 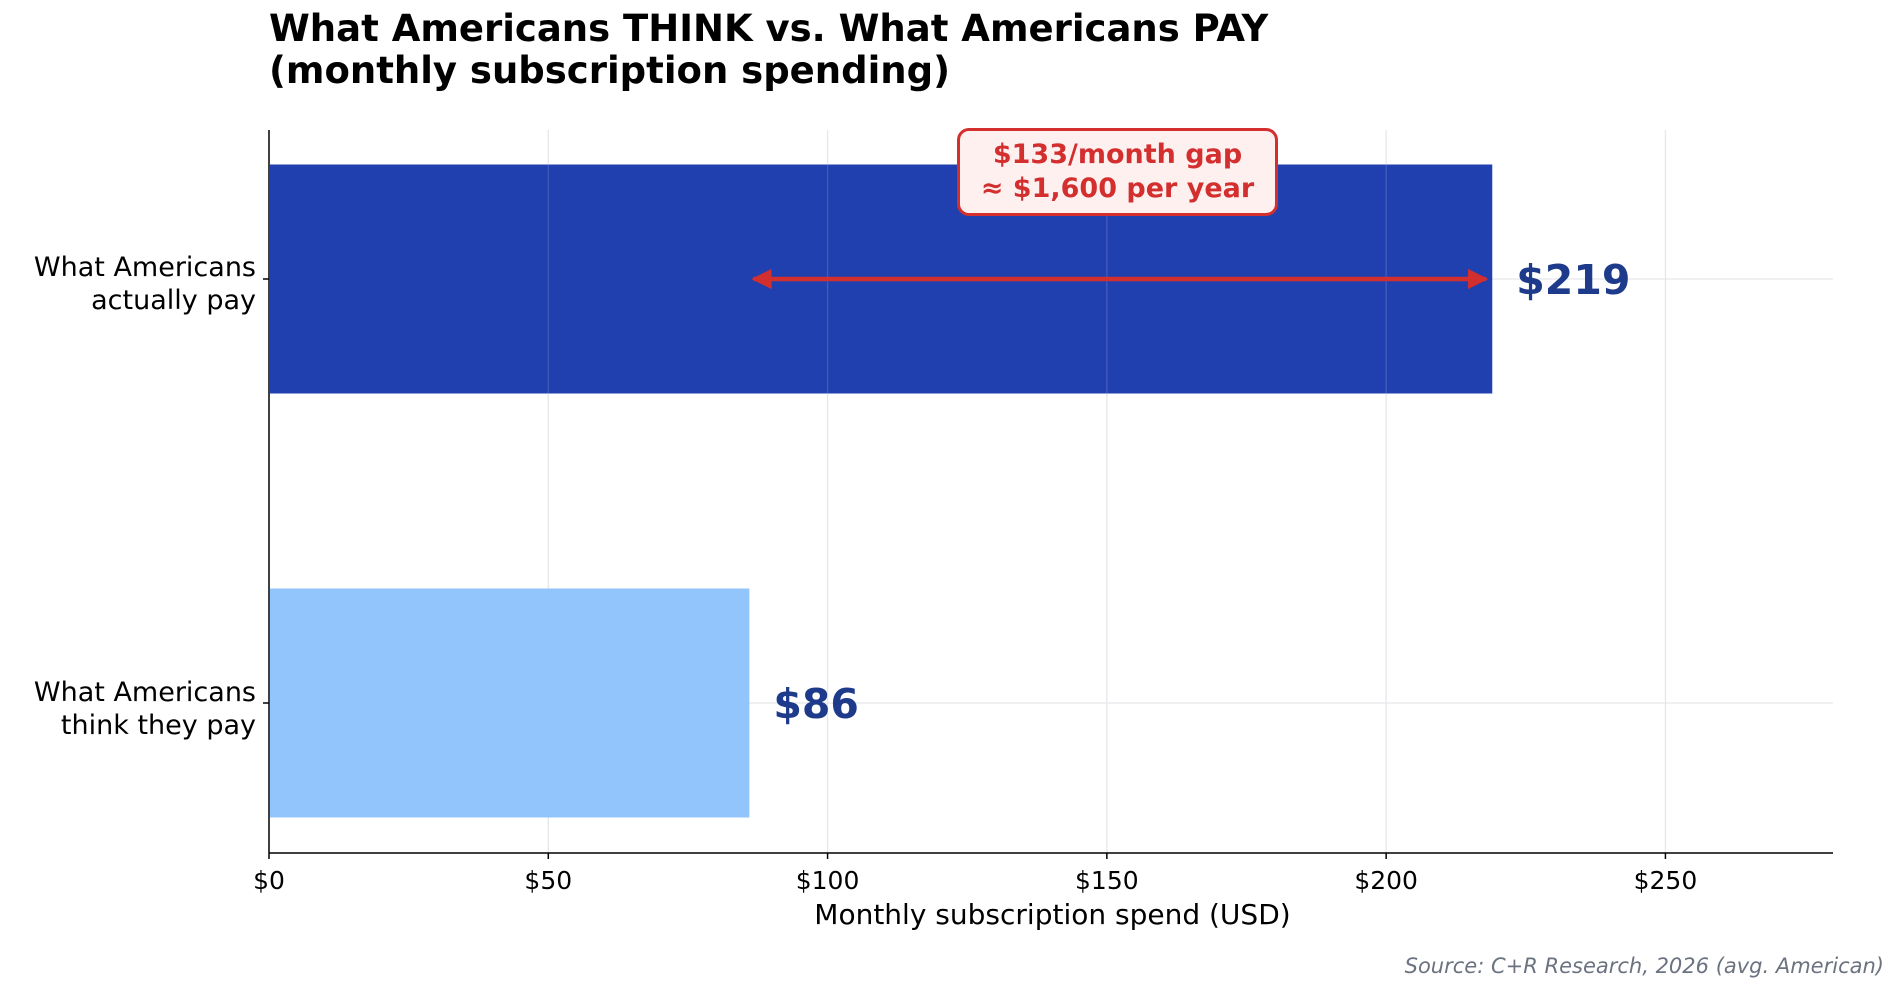 What do you see at coordinates (1117, 172) in the screenshot?
I see `gap-callout-box: $133/month gap ≈ $1,600 per year` at bounding box center [1117, 172].